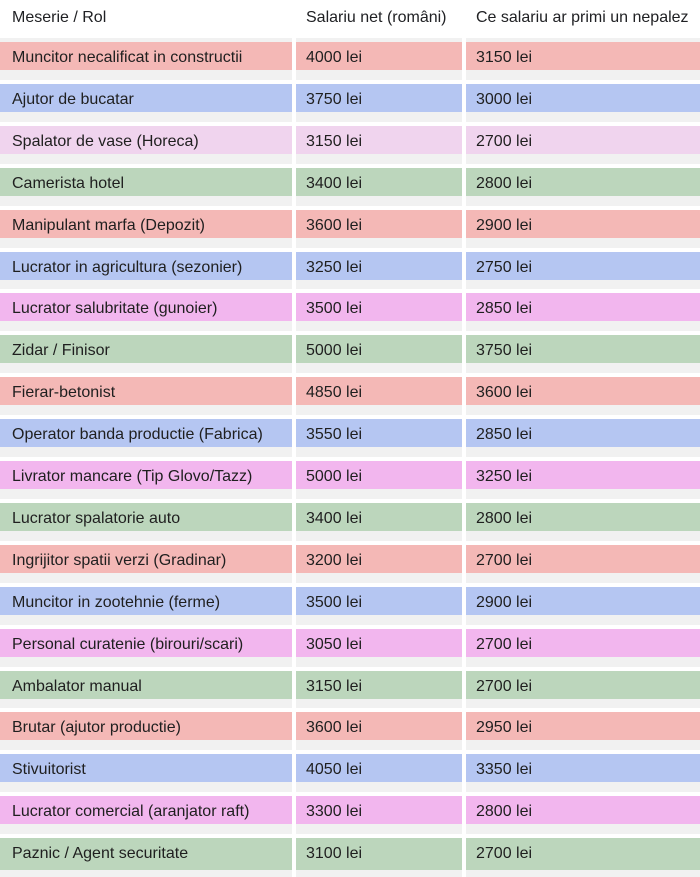  I want to click on cell-role: Spalator de vase (Horeca), so click(105, 141).